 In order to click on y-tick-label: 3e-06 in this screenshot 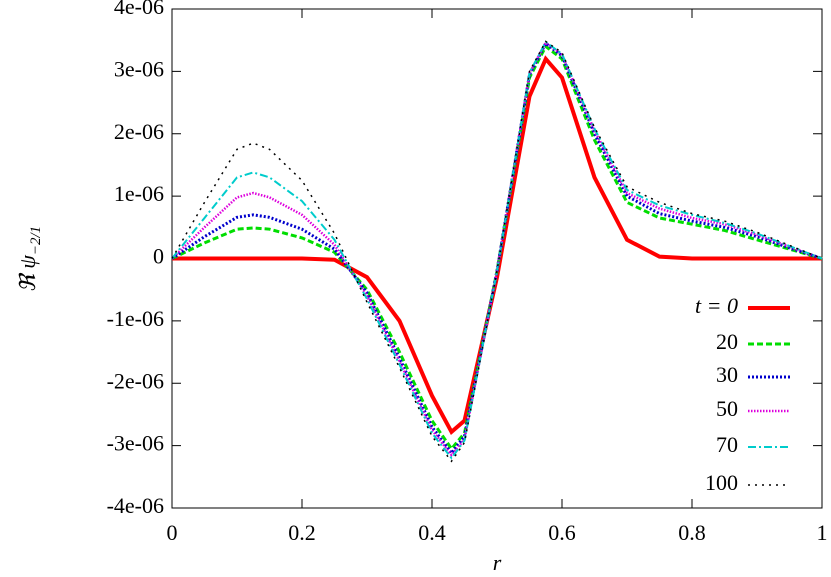, I will do `click(139, 68)`.